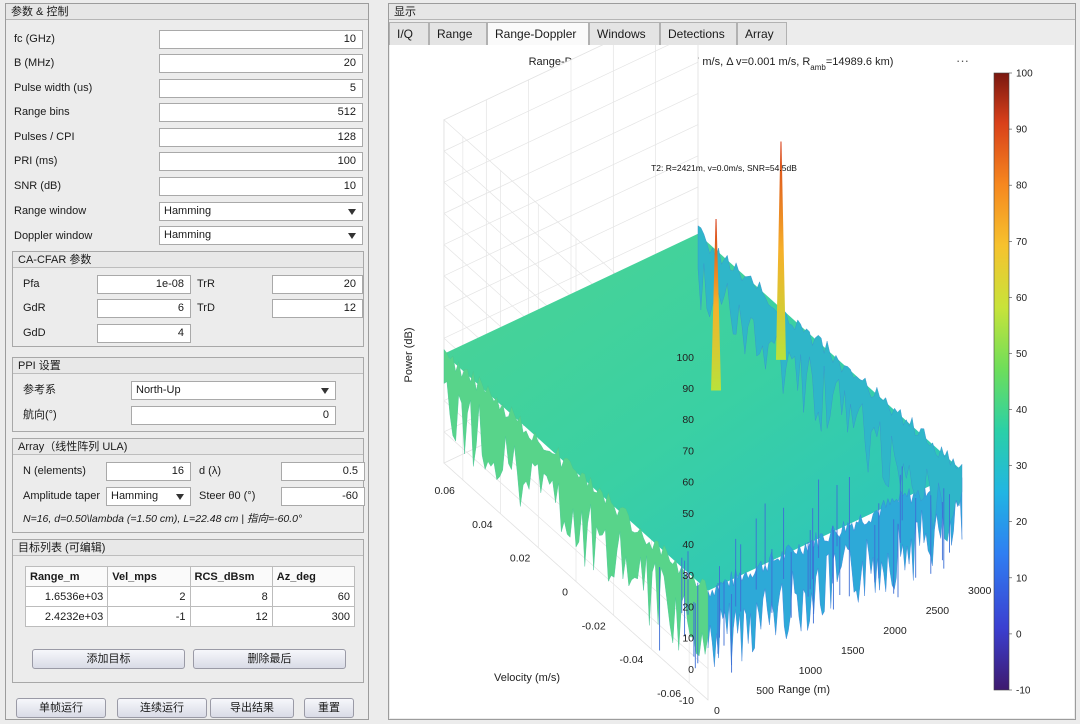 This screenshot has width=1080, height=724. I want to click on y-tick-label: 0, so click(565, 593).